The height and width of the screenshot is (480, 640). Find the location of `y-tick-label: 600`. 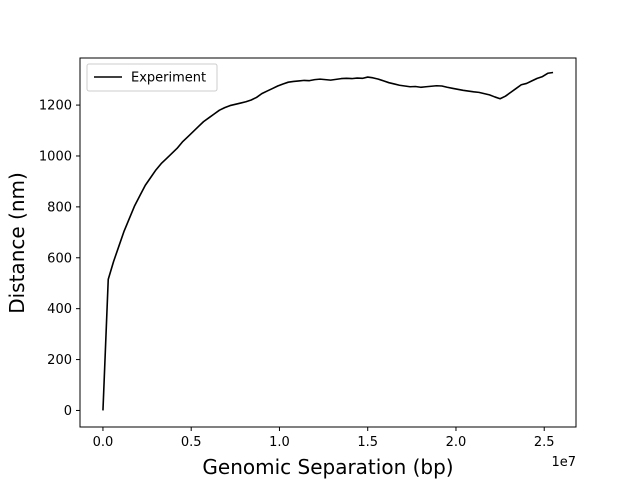

y-tick-label: 600 is located at coordinates (59, 258).